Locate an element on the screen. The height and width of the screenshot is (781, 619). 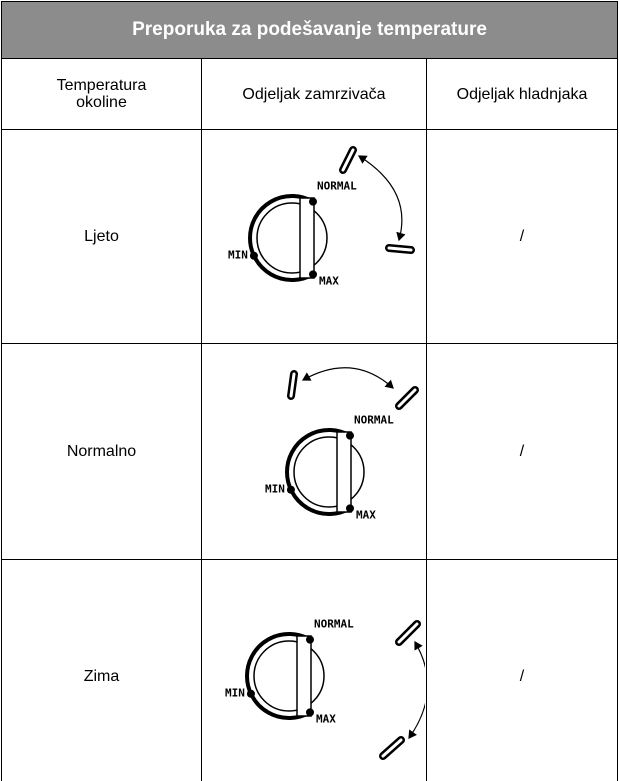
table-title: Preporuka za podešavanje temperature is located at coordinates (309, 30).